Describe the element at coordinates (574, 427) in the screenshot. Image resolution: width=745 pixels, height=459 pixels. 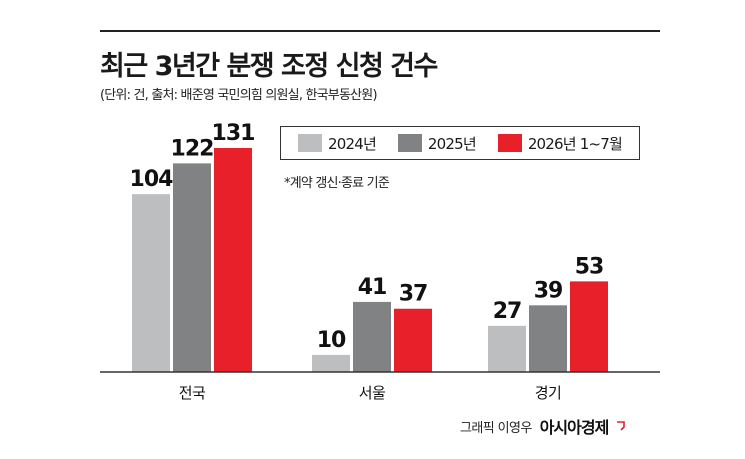
I see `credit-brand: 아시아경제` at that location.